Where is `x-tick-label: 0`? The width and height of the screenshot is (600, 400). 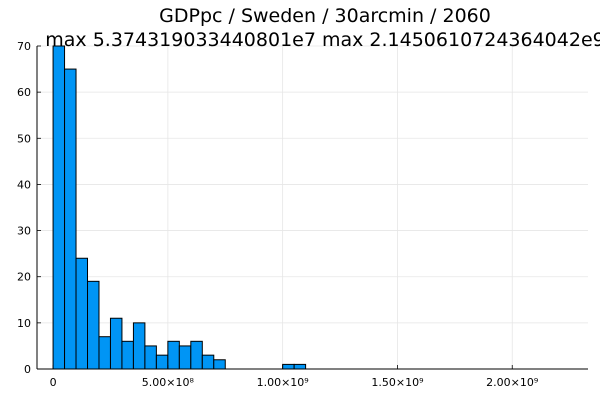
x-tick-label: 0 is located at coordinates (53, 382).